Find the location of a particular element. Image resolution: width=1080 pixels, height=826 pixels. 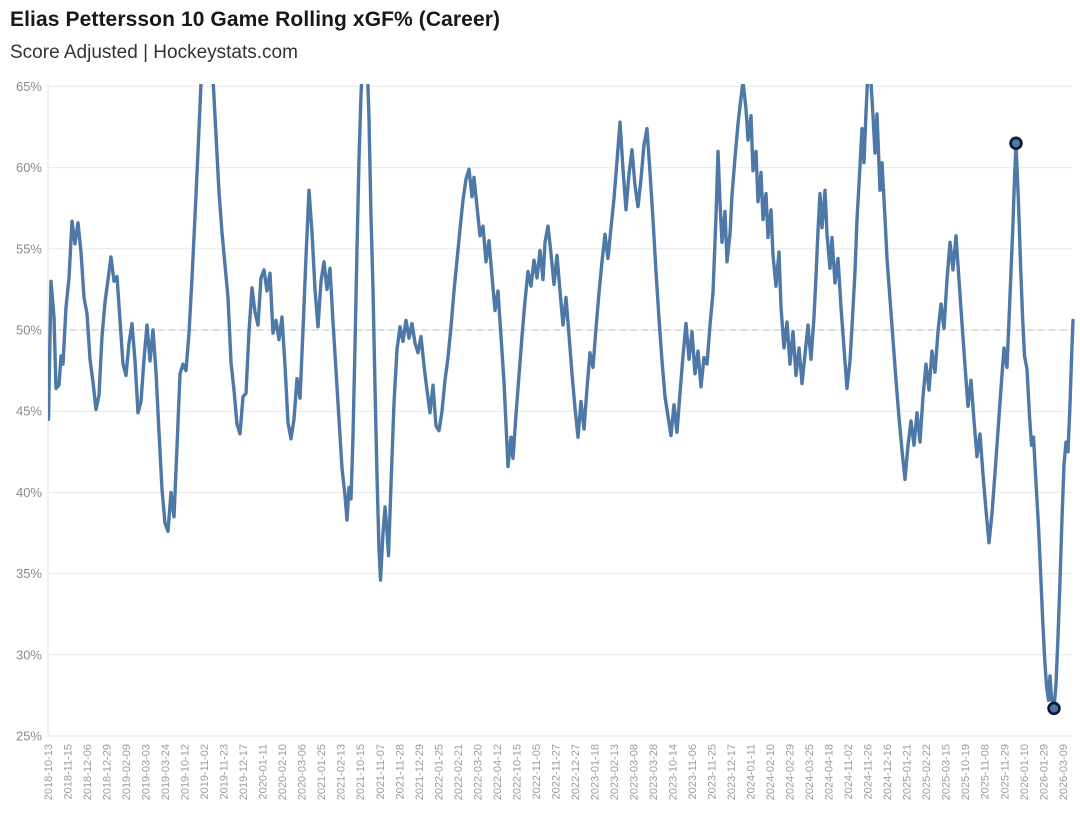

x-tick-label: 2023-12-17 is located at coordinates (732, 772).